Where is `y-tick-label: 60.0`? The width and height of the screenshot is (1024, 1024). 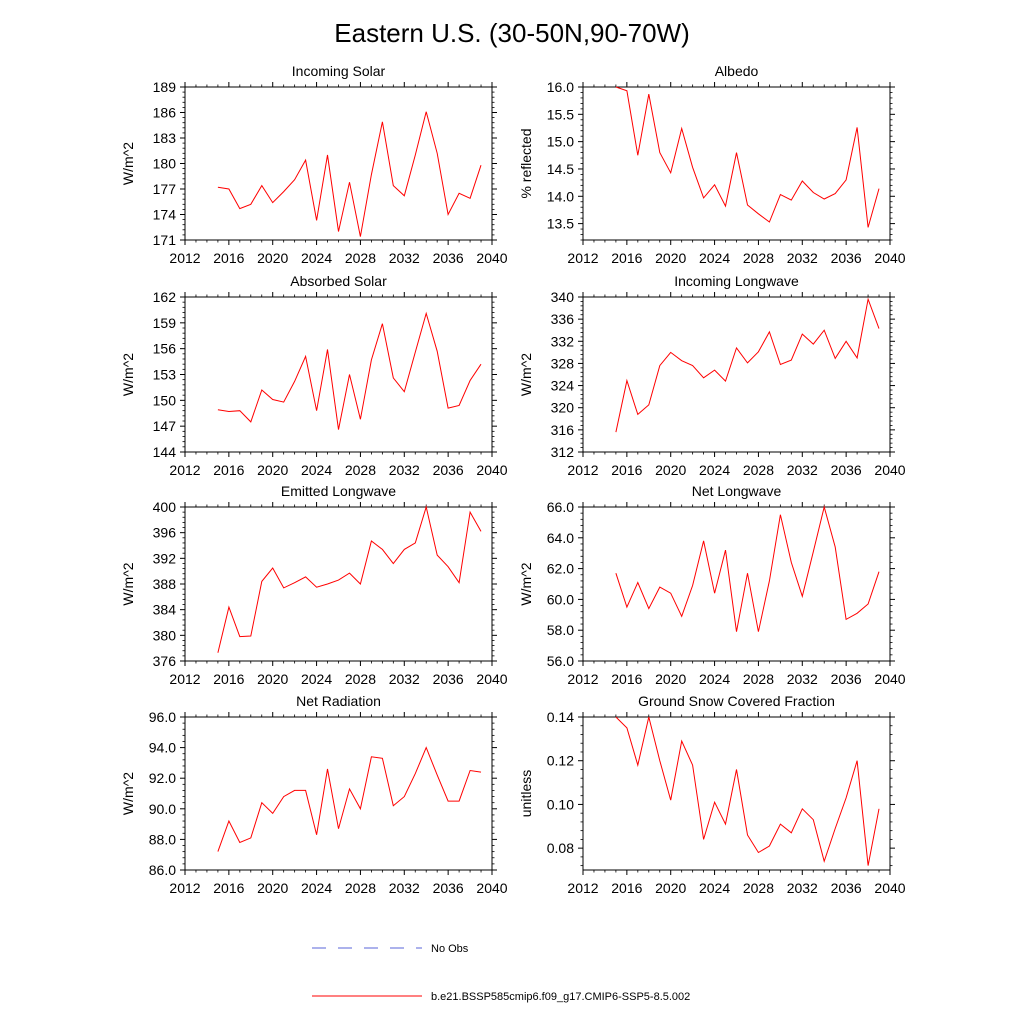 y-tick-label: 60.0 is located at coordinates (560, 599).